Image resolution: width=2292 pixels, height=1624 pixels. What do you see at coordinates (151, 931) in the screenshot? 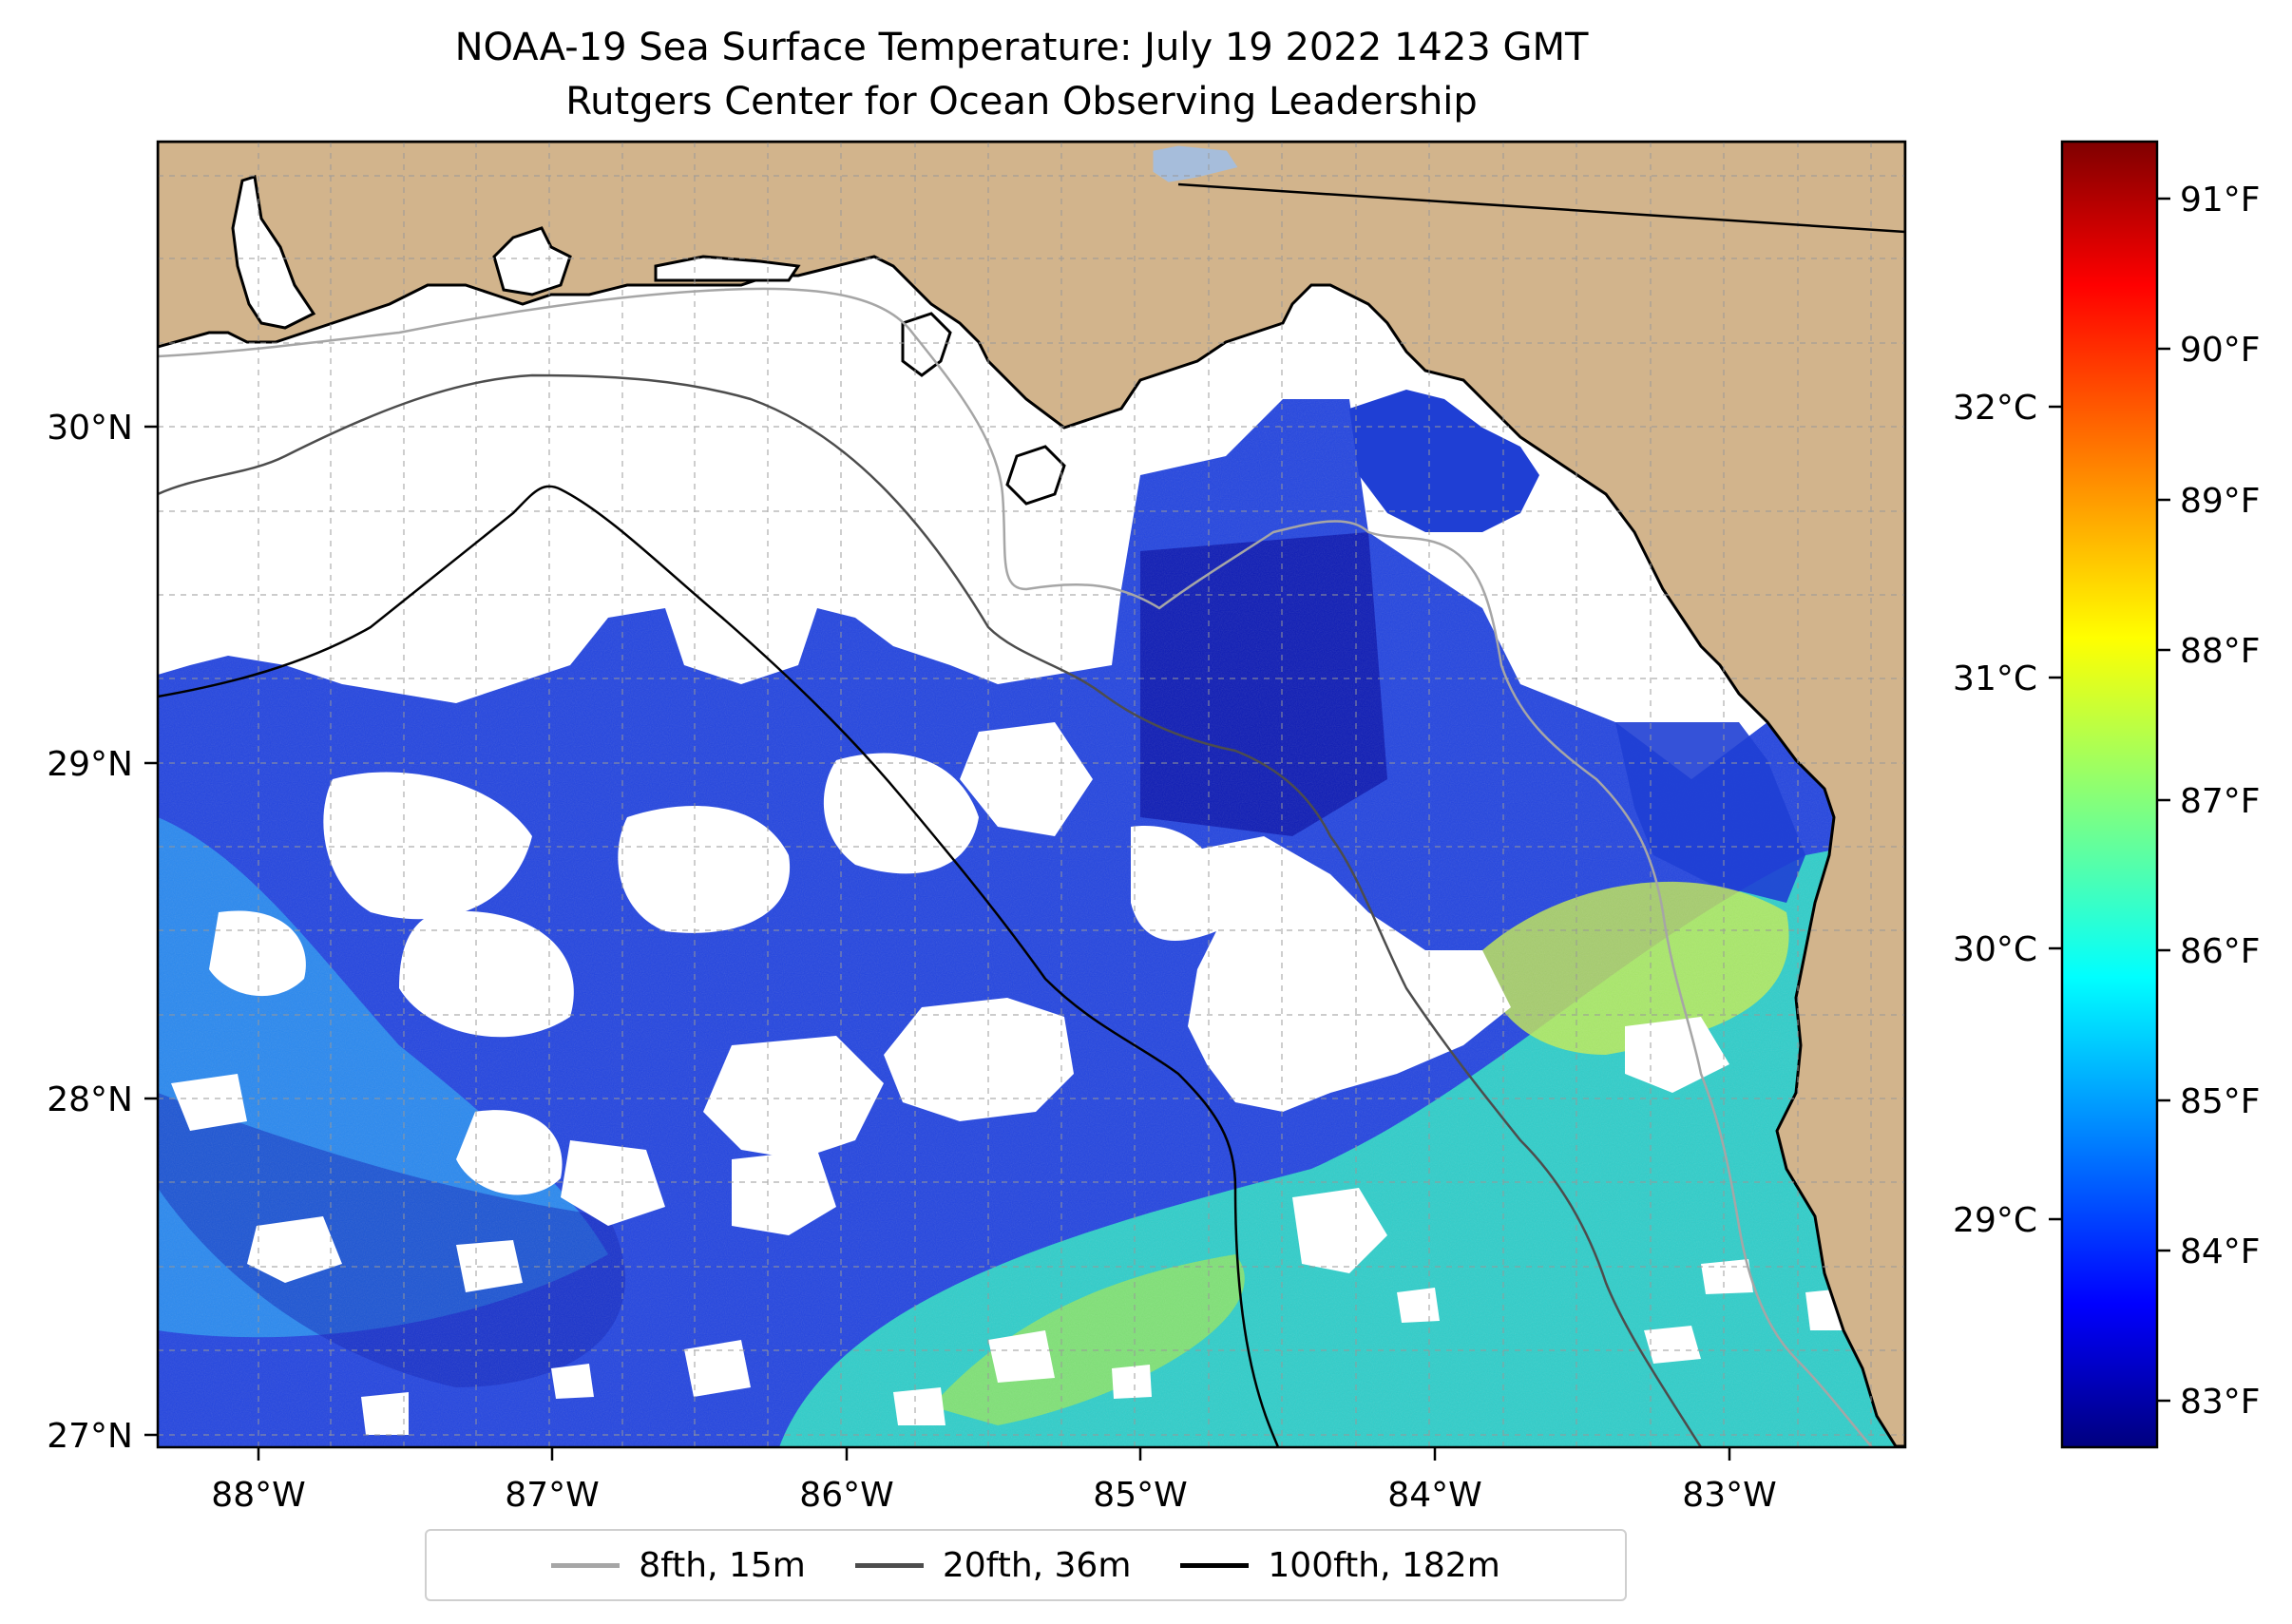
I see `y-axis` at bounding box center [151, 931].